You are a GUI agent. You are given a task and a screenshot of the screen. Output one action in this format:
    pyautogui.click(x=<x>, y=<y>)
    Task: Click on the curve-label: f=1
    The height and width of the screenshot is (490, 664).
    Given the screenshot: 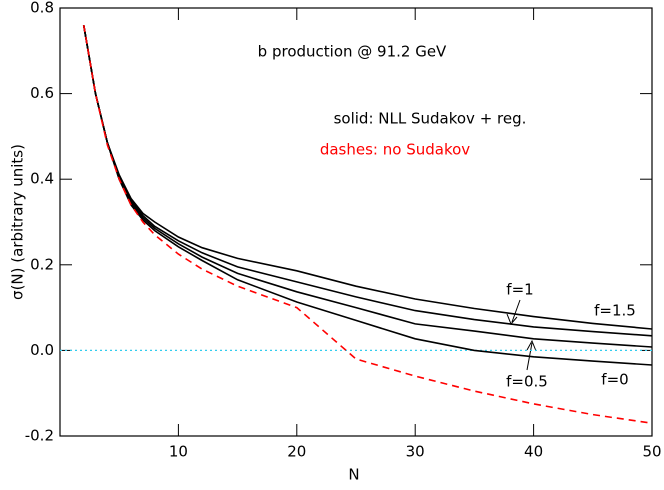 What is the action you would take?
    pyautogui.click(x=519, y=290)
    